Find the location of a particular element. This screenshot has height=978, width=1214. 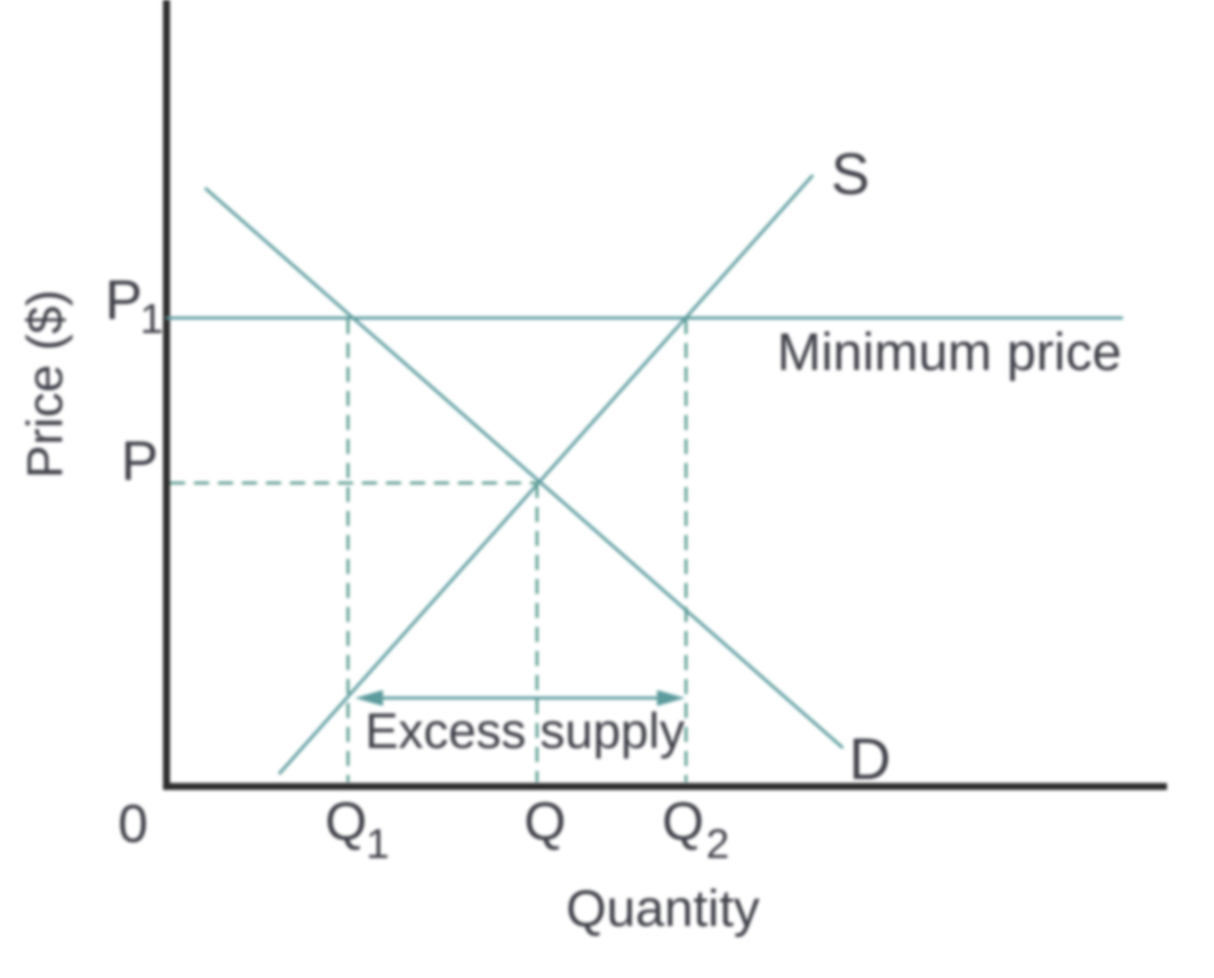

svg-text: Price ($) is located at coordinates (45, 384).